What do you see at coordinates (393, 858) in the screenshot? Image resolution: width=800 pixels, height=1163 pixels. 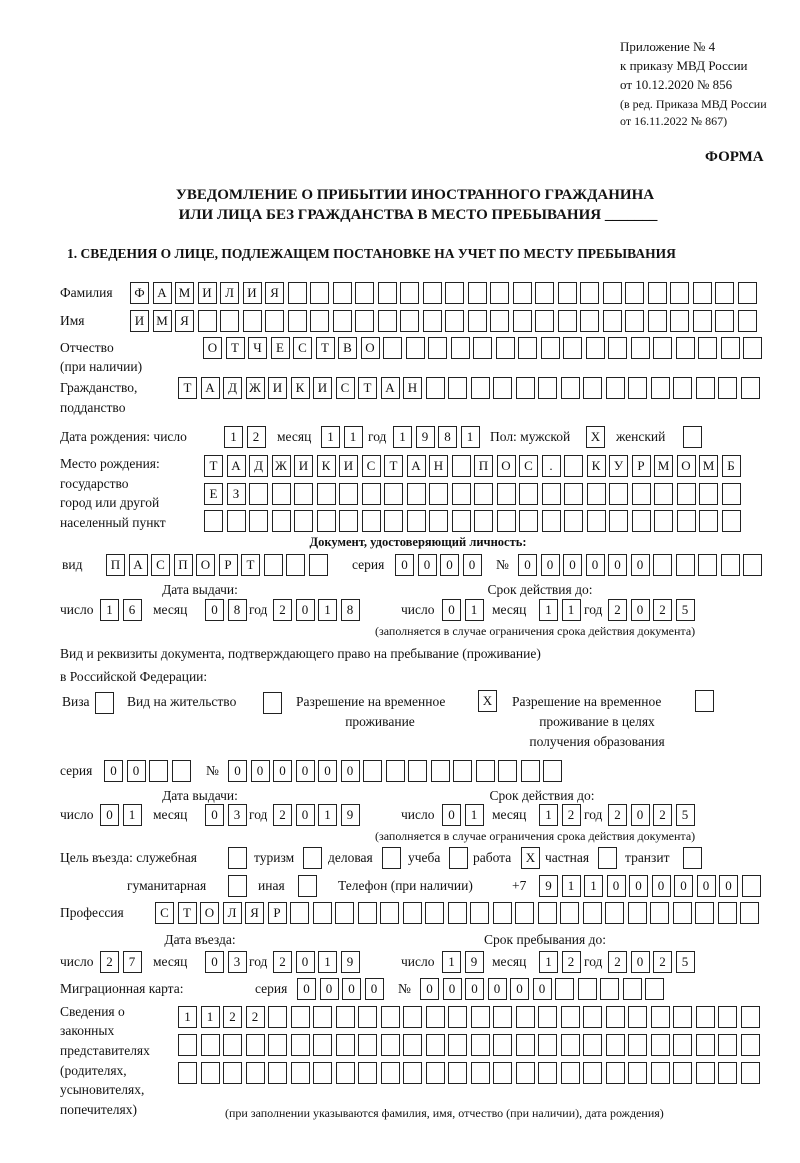 I see `purpose-business-checkbox` at bounding box center [393, 858].